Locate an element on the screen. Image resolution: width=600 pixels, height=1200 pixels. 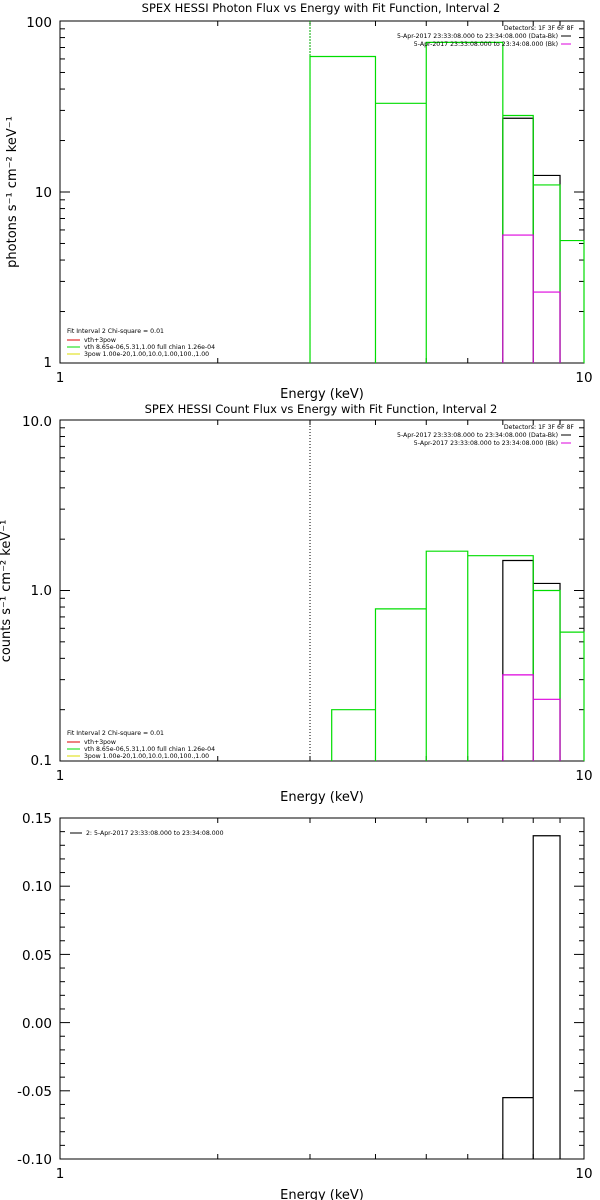
panel2-xtick-1: 1 is located at coordinates (60, 776).